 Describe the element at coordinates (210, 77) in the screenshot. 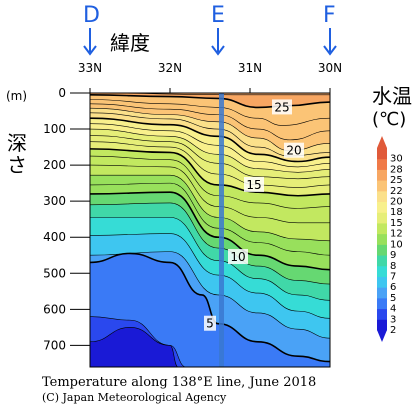

I see `x-tick-labels: 33N 32N 31N 30N` at that location.